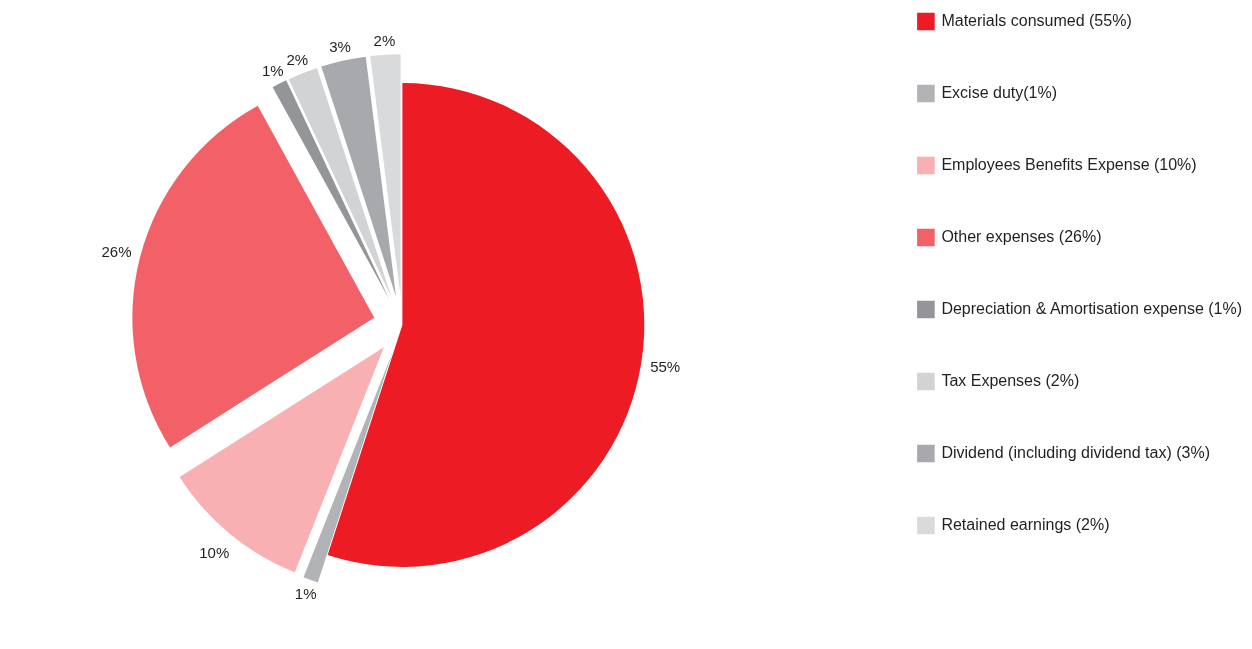 The height and width of the screenshot is (649, 1252). What do you see at coordinates (999, 93) in the screenshot?
I see `legend-label: Excise duty(1%)` at bounding box center [999, 93].